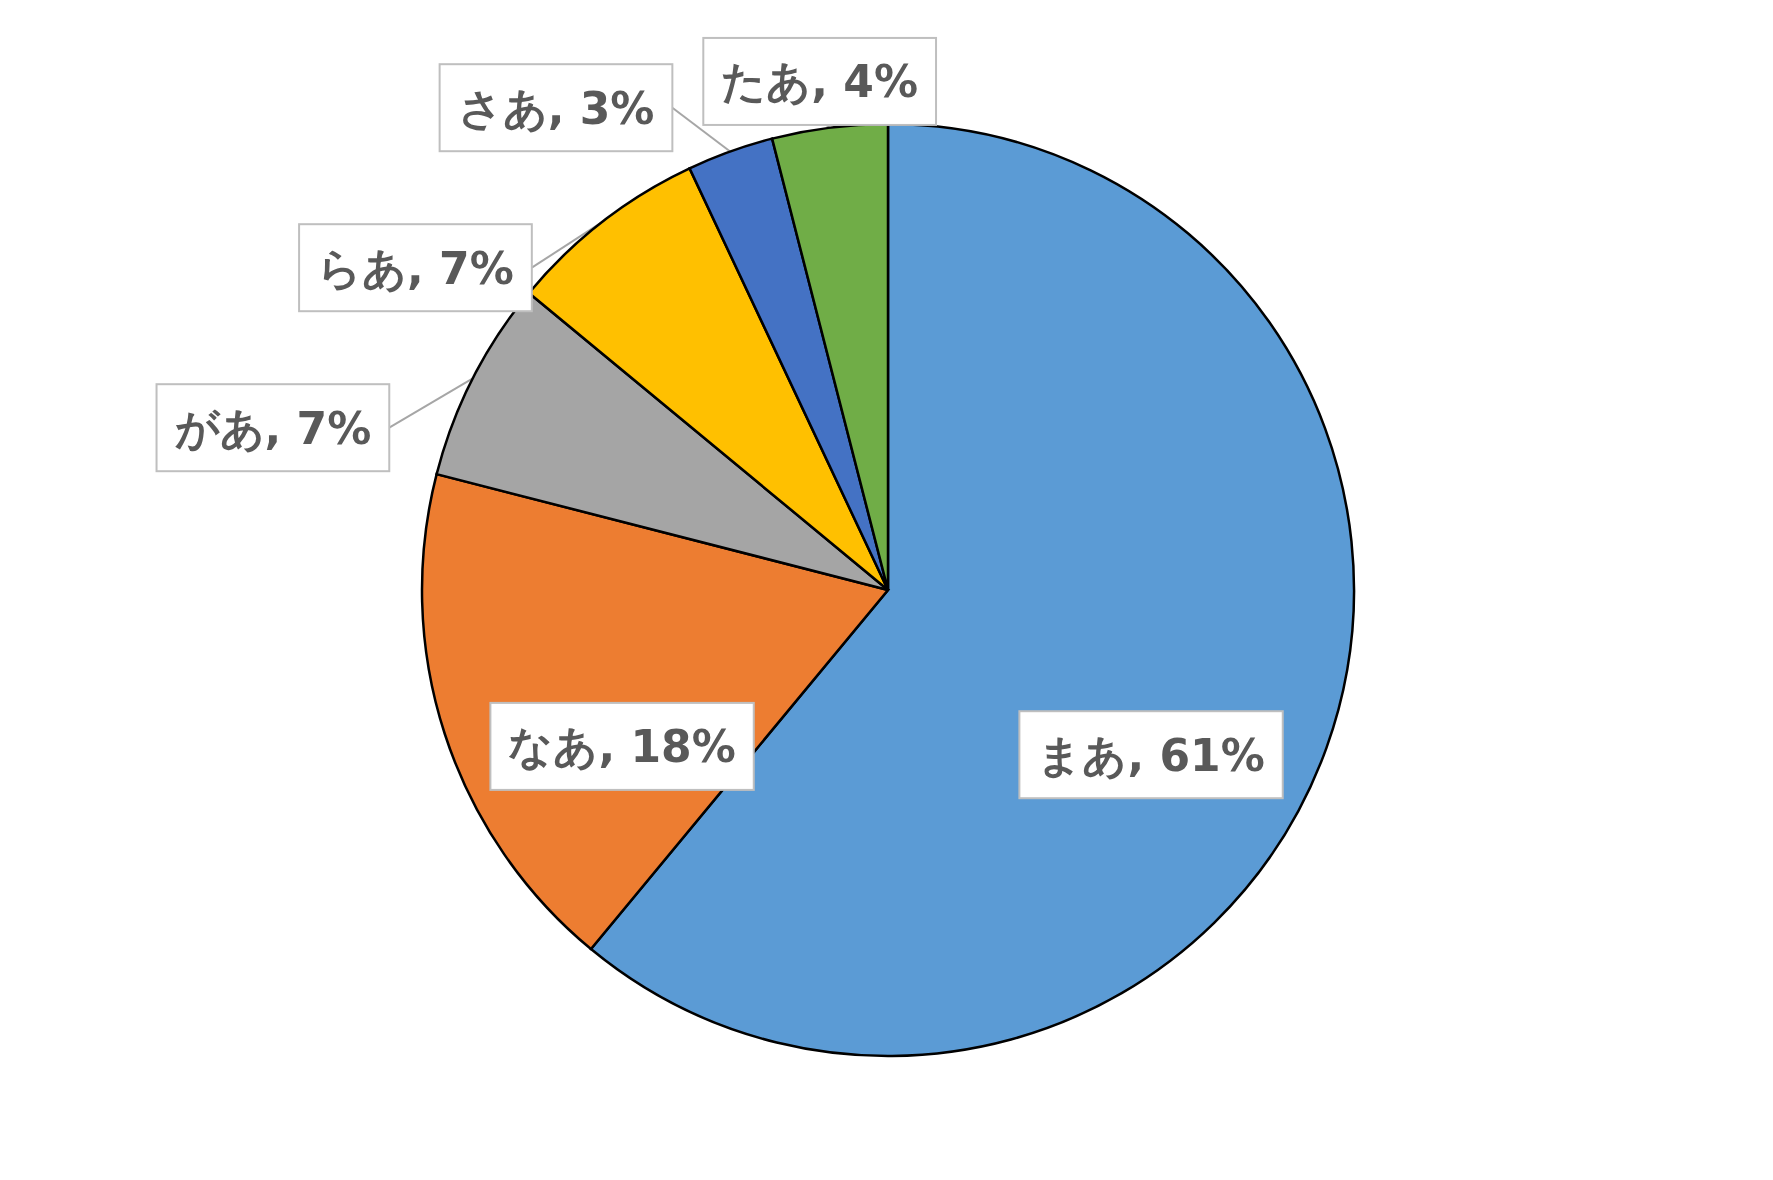 This screenshot has width=1773, height=1180. Describe the element at coordinates (219, 428) in the screenshot. I see `slice-label: があ` at that location.